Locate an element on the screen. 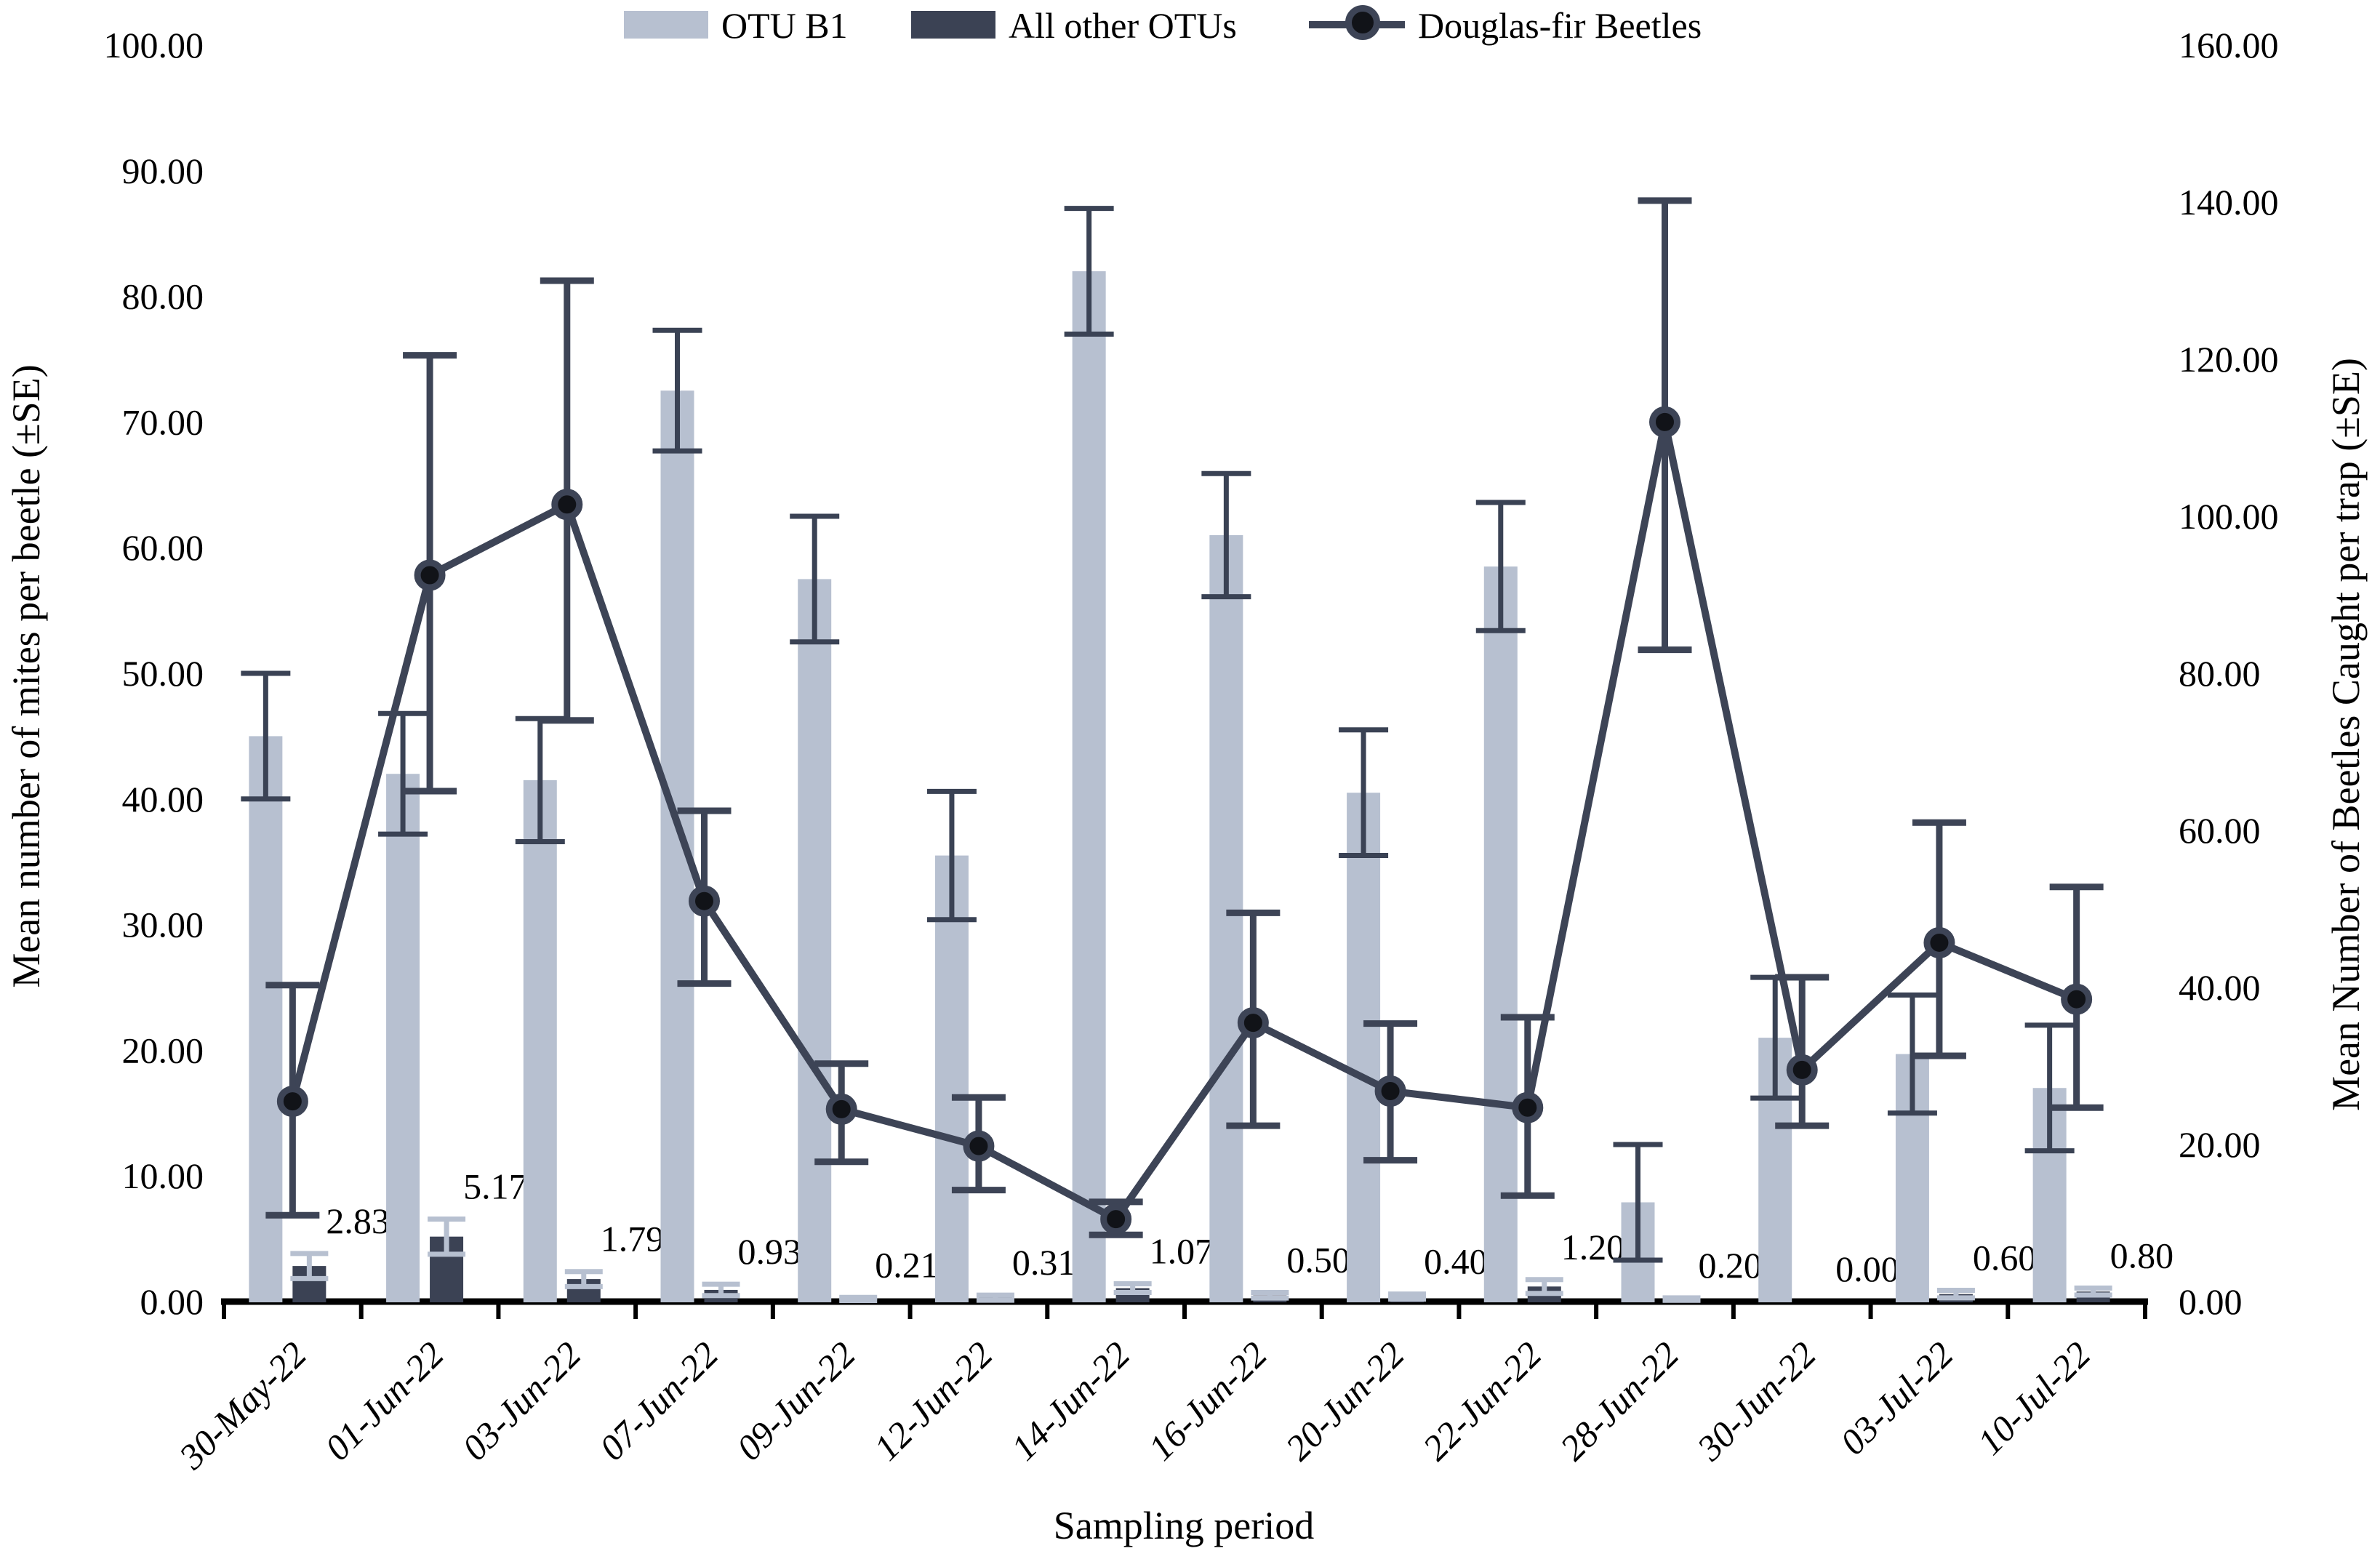 This screenshot has width=2380, height=1559. legend-line-marker-icon is located at coordinates (1362, 23).